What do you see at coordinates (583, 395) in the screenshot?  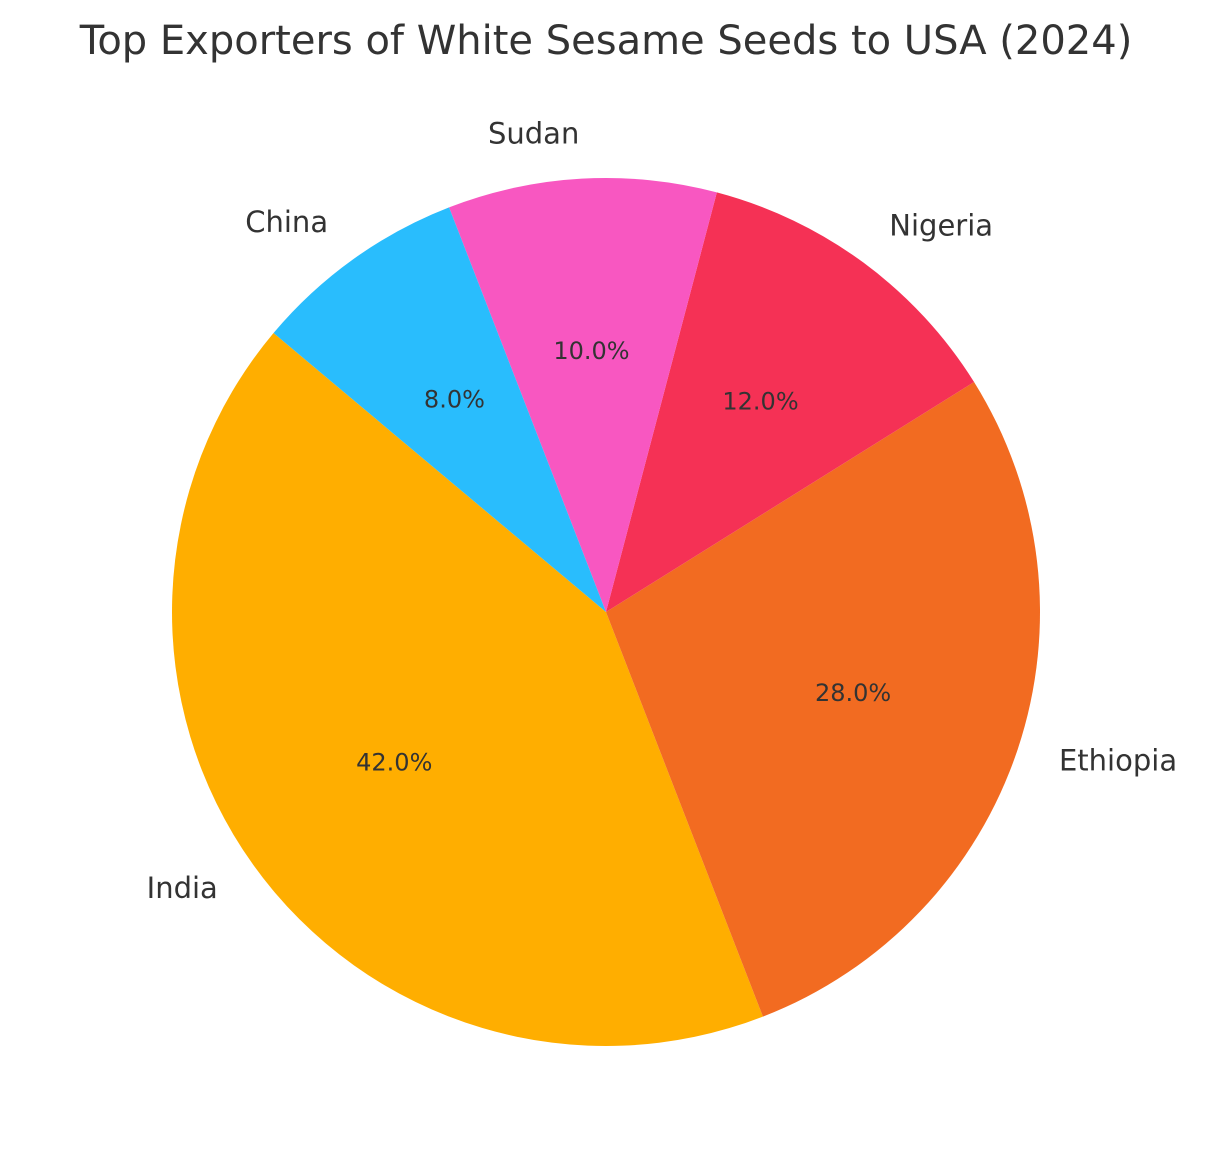 I see `pie-slice-sudan` at bounding box center [583, 395].